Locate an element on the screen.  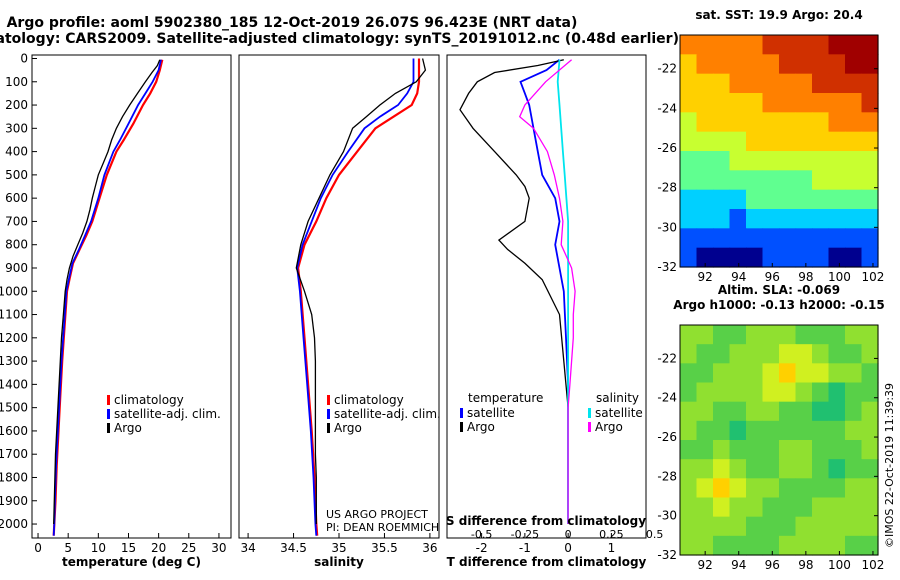
y-tick-label: 1200 is located at coordinates (14, 338).